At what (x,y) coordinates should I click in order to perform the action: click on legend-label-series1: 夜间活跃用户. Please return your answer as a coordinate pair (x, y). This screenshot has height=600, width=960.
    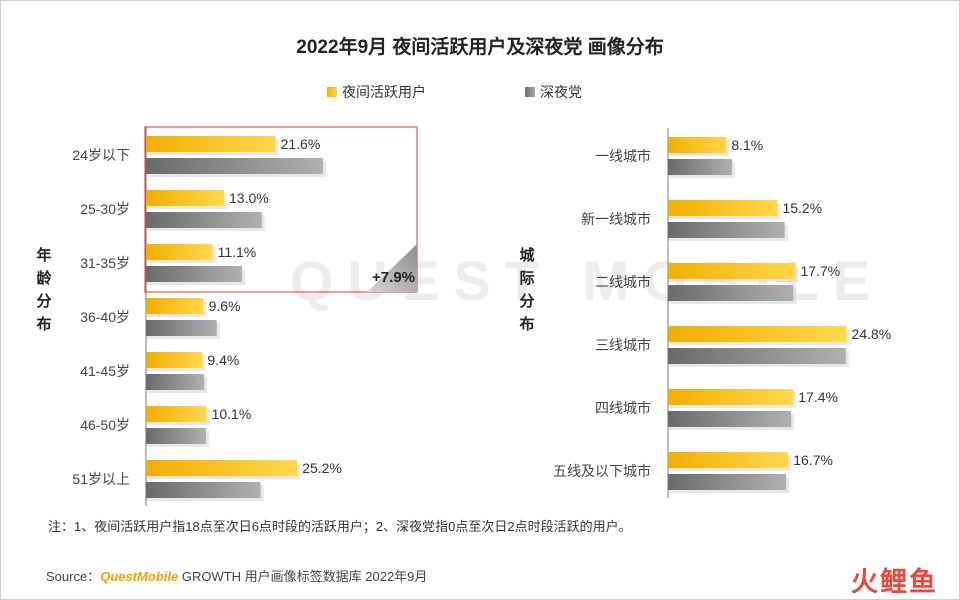
    Looking at the image, I should click on (384, 92).